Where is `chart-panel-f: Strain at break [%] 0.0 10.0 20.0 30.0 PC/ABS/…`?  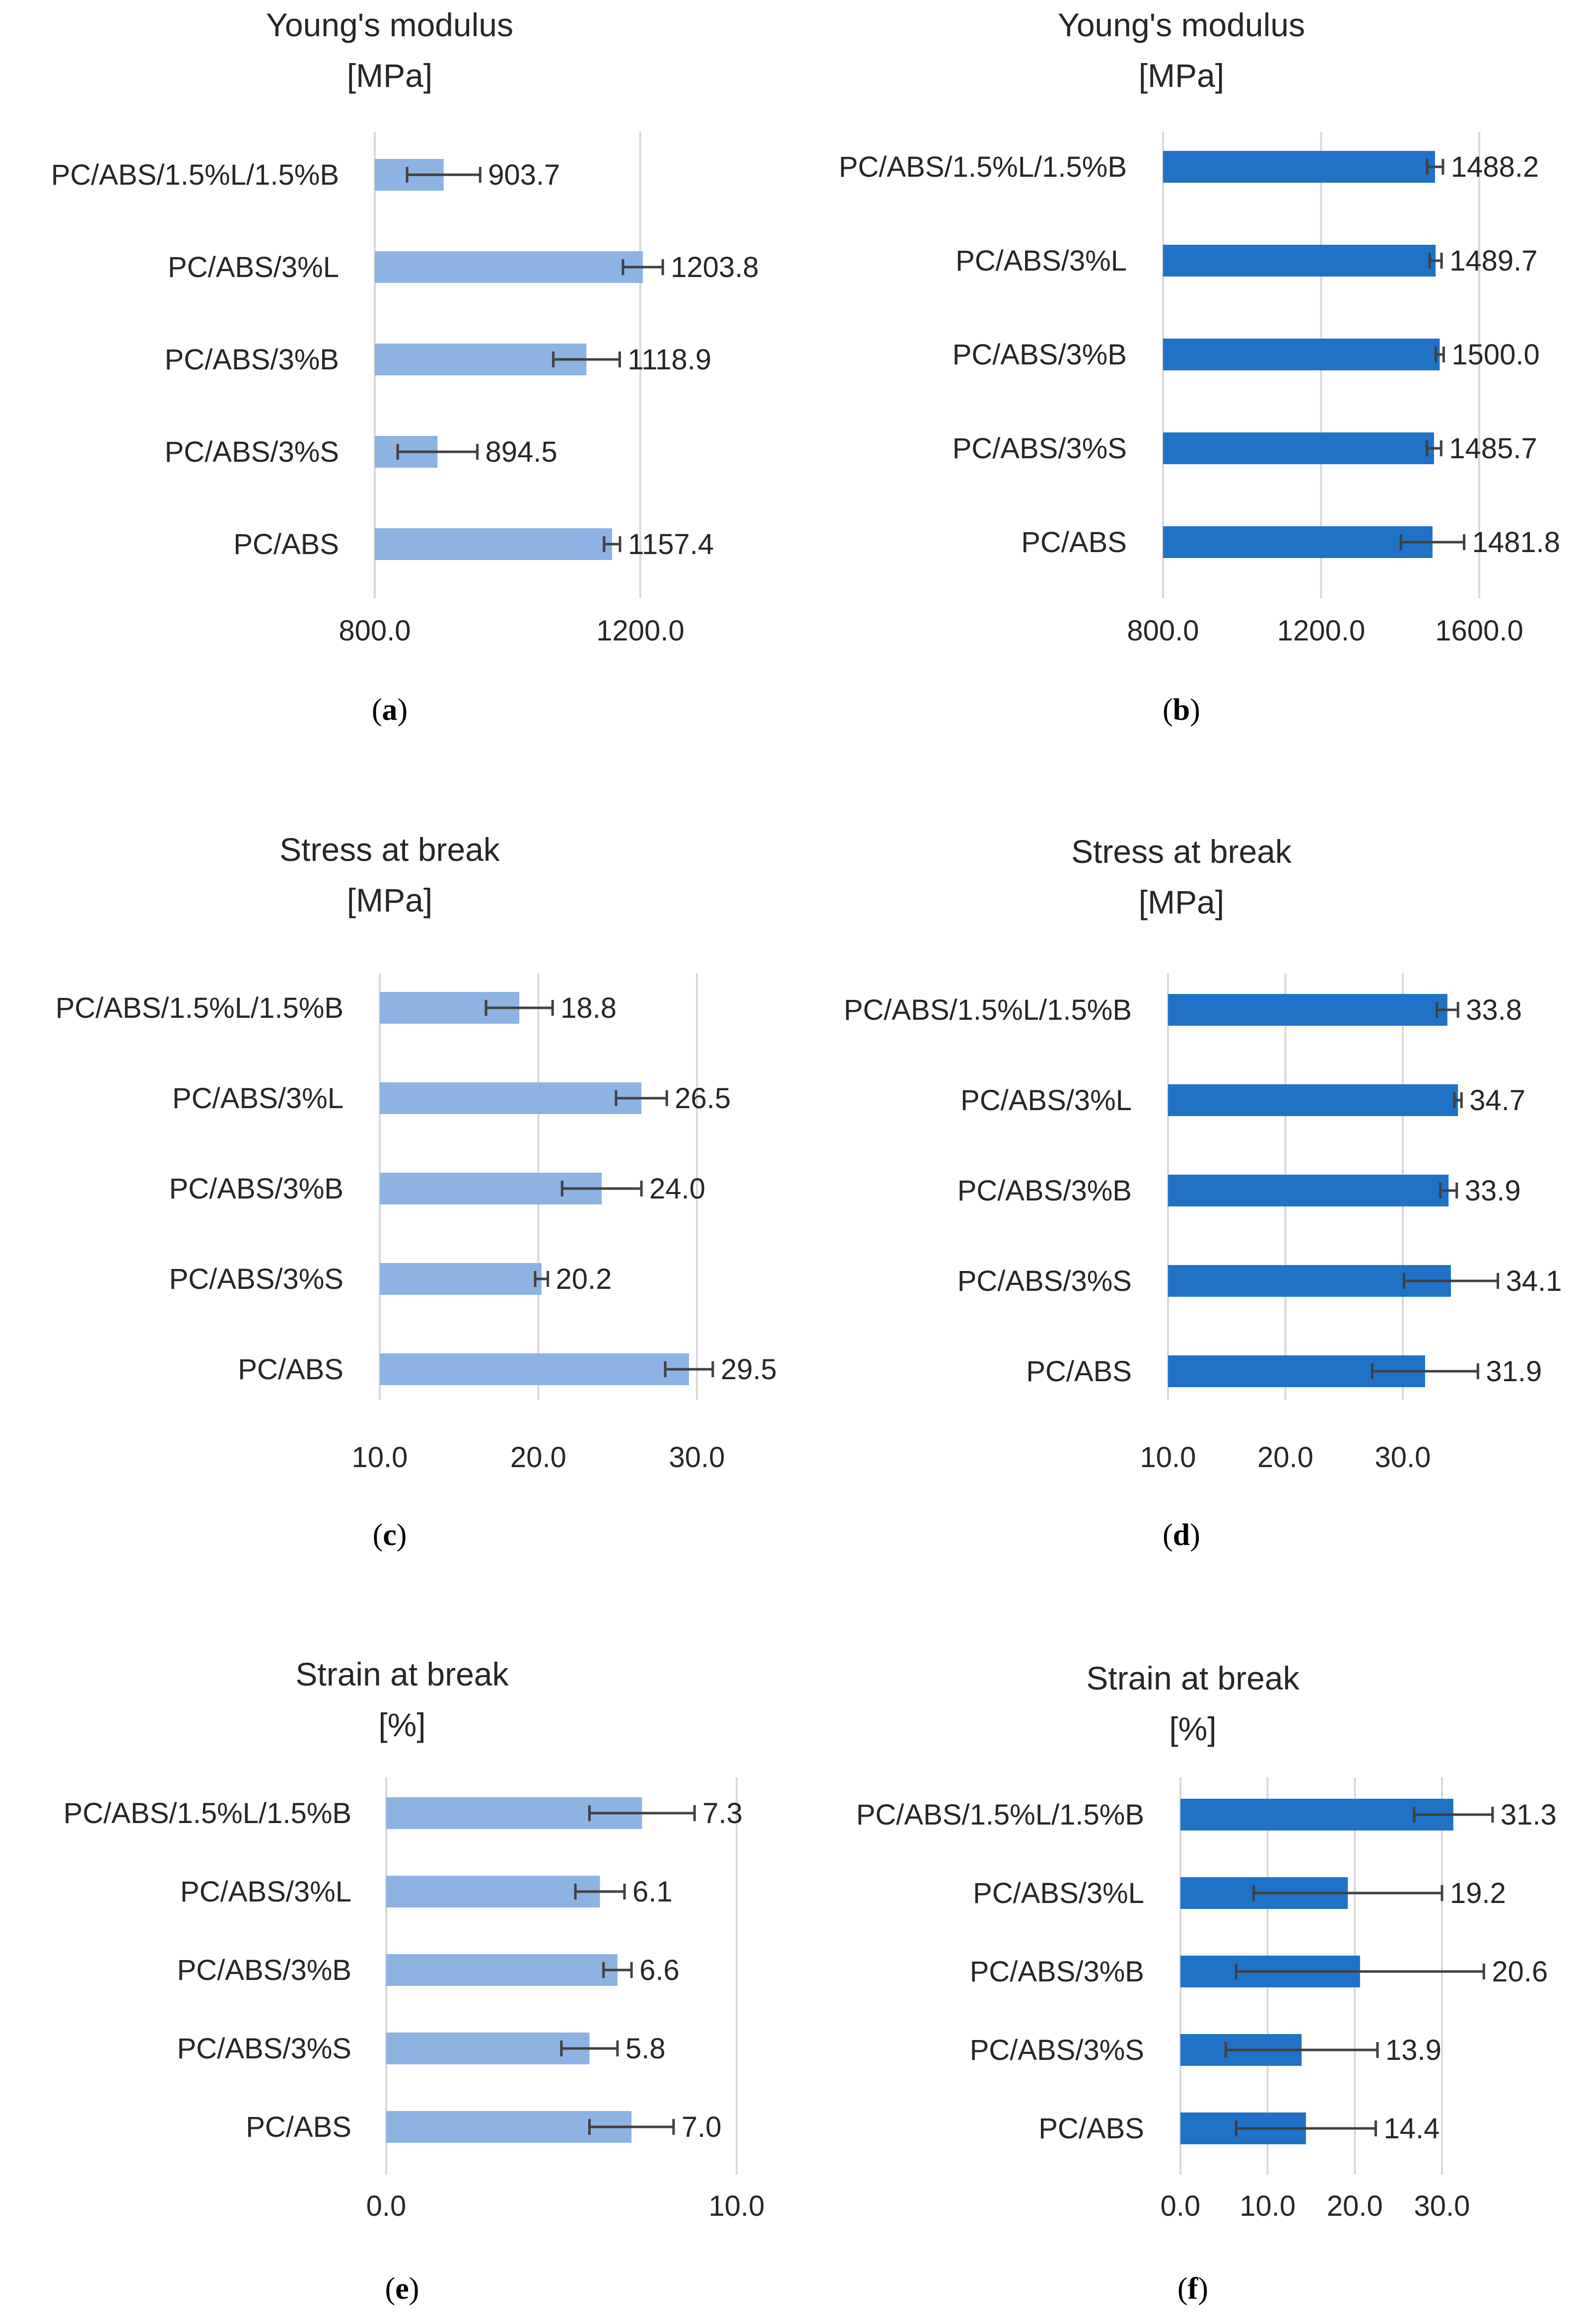
chart-panel-f: Strain at break [%] 0.0 10.0 20.0 30.0 PC/ABS/… is located at coordinates (1206, 1983).